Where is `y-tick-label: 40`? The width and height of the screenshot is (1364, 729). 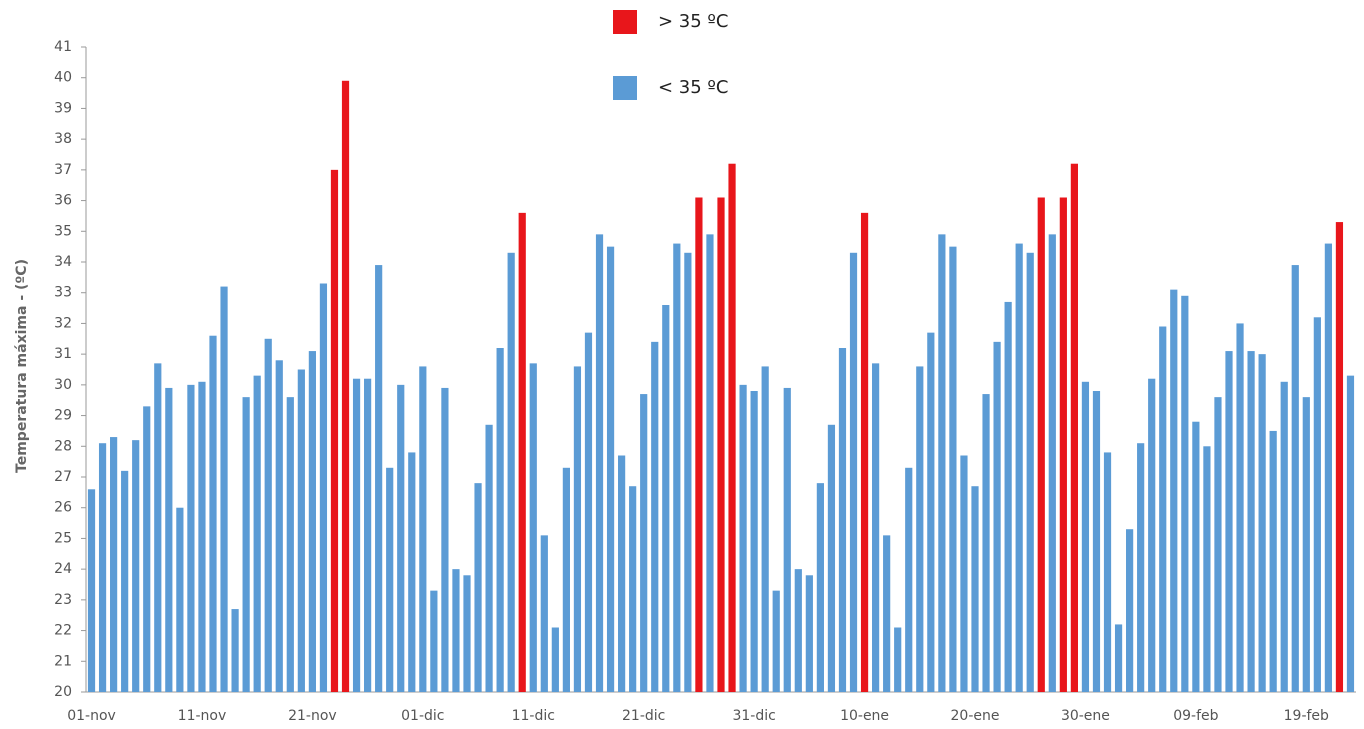
y-tick-label: 40 is located at coordinates (63, 78).